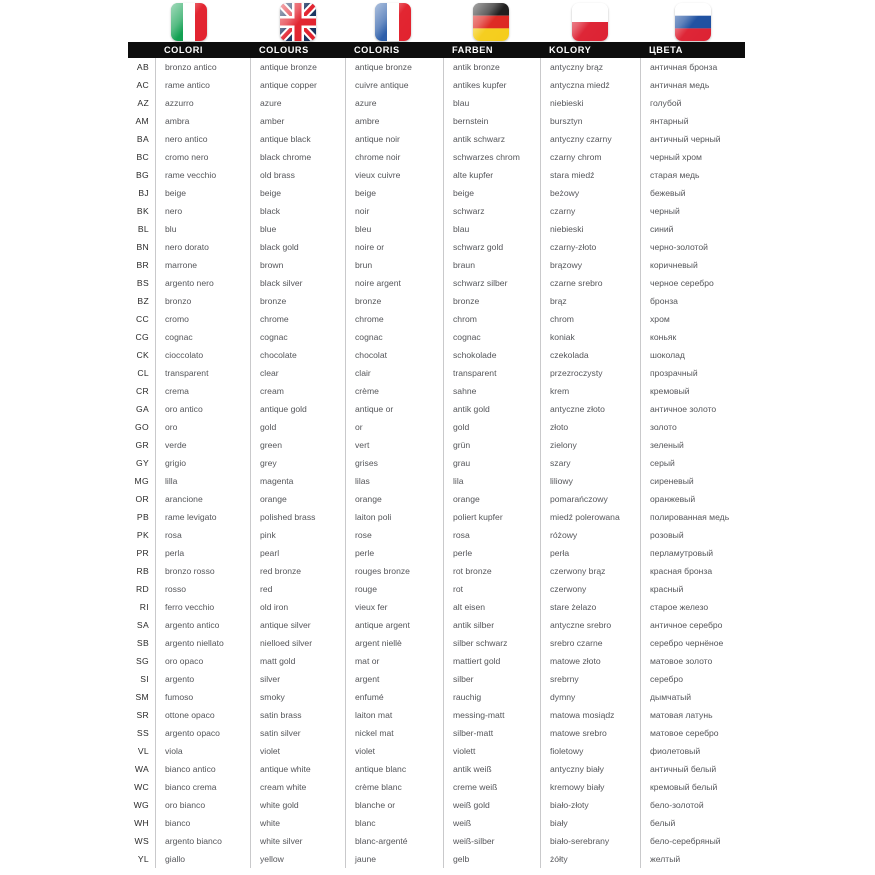 The image size is (875, 875). I want to click on cell-it: rame vecchio, so click(202, 175).